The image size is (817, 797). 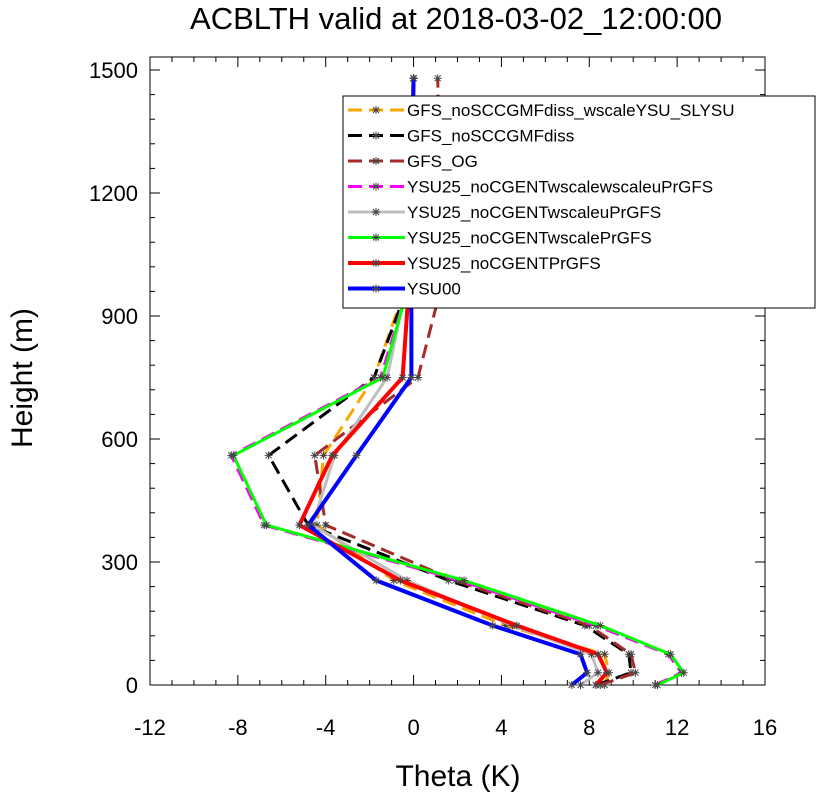 I want to click on x-tick-label: 8, so click(x=589, y=727).